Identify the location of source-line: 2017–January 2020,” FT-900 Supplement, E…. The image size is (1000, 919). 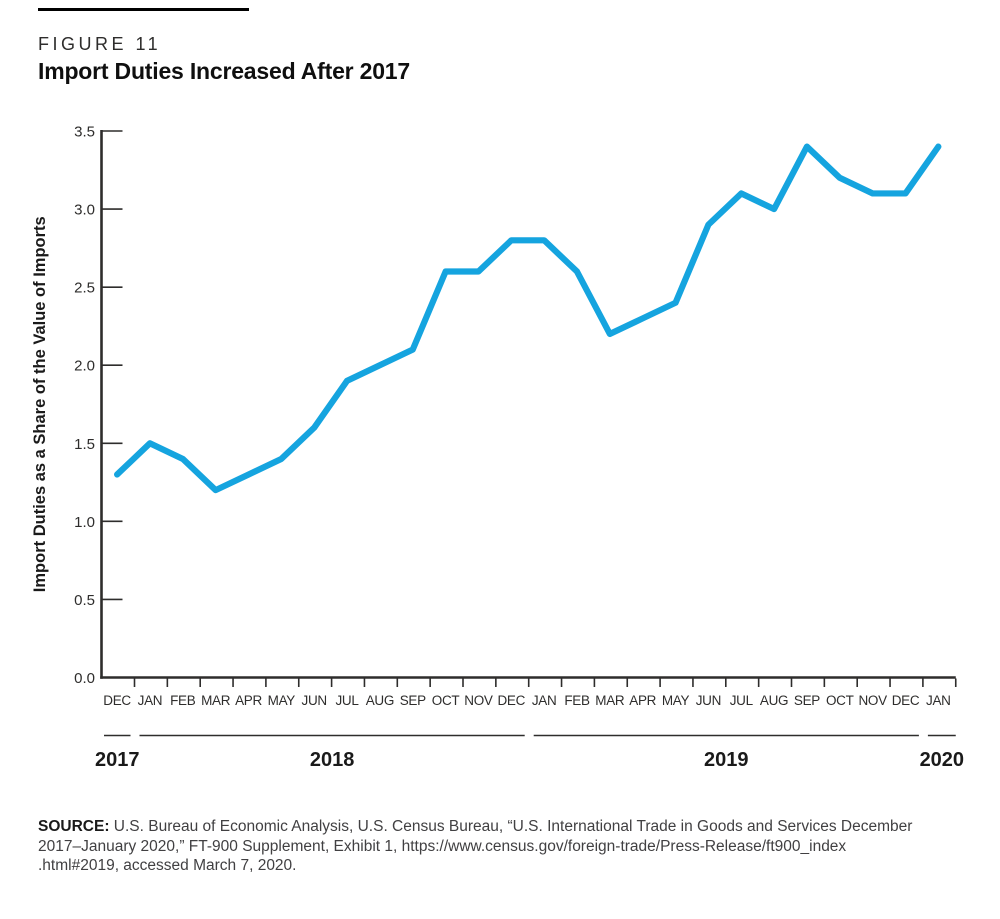
(442, 846).